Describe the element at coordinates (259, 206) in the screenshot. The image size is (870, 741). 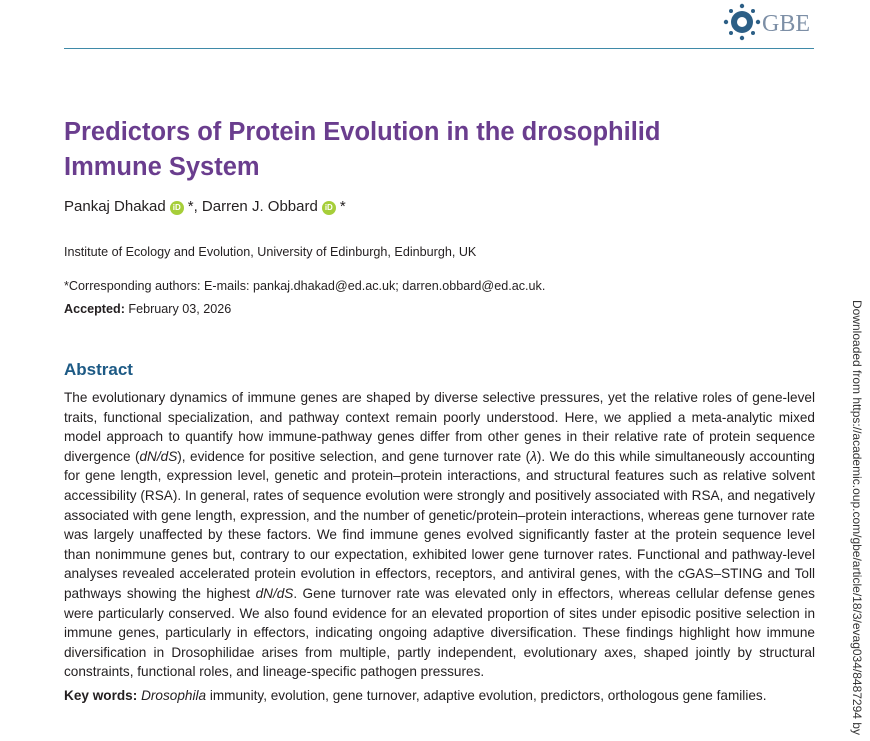
I see `author-name: Darren J. Obbard` at that location.